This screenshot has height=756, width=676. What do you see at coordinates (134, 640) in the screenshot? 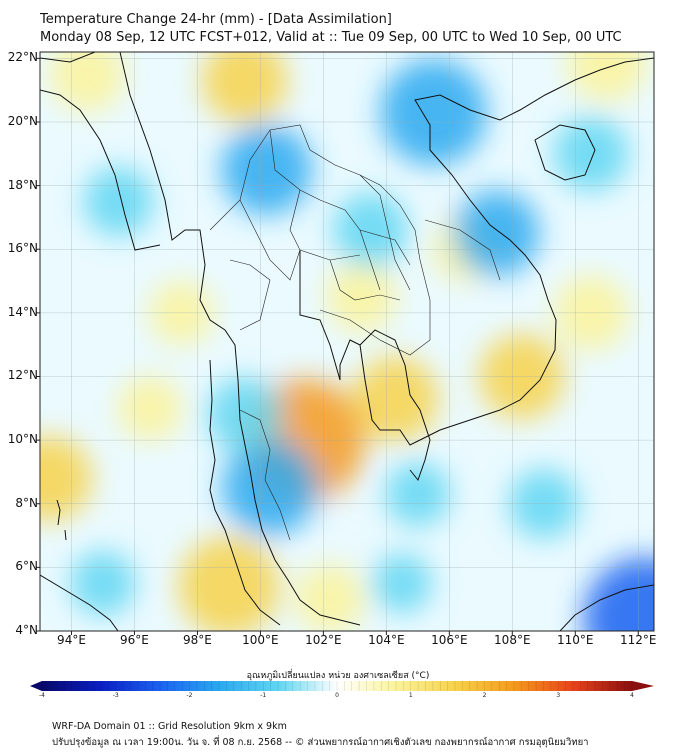
I see `longitude-label: 96°E` at bounding box center [134, 640].